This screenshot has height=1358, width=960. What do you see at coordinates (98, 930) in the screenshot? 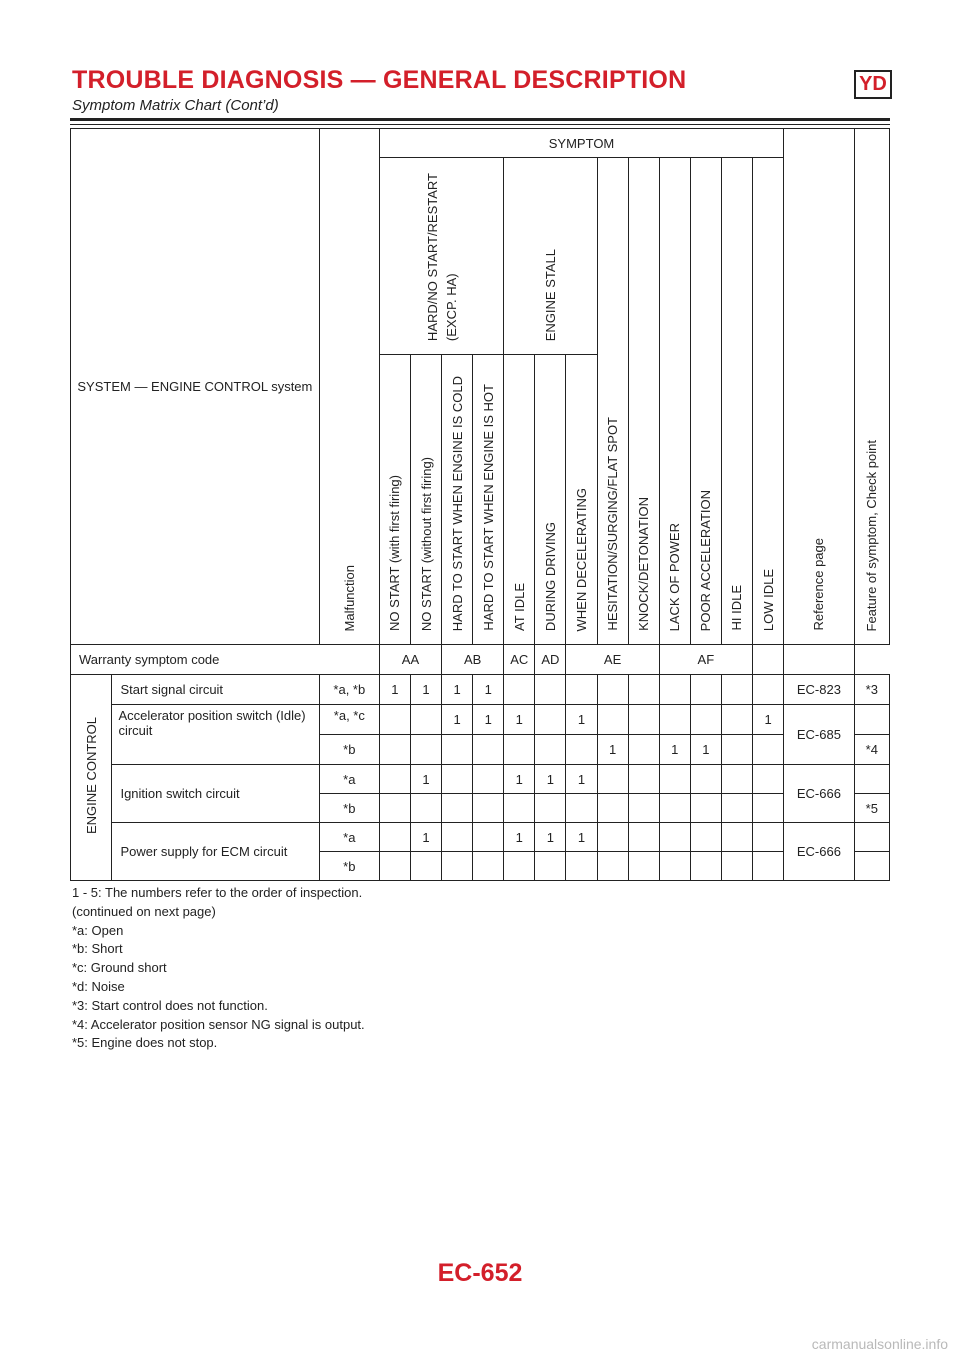
I see `note-line: *a: Open` at bounding box center [98, 930].